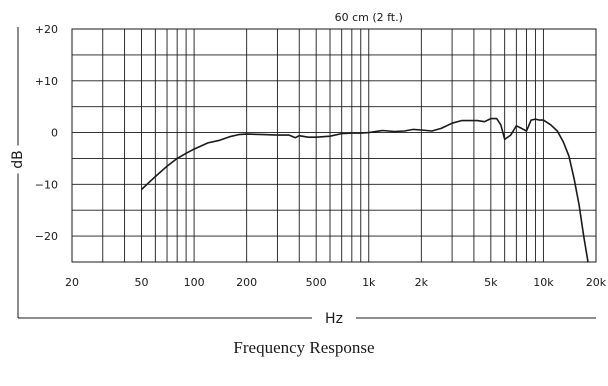  I want to click on x-tick-label: 20, so click(72, 282).